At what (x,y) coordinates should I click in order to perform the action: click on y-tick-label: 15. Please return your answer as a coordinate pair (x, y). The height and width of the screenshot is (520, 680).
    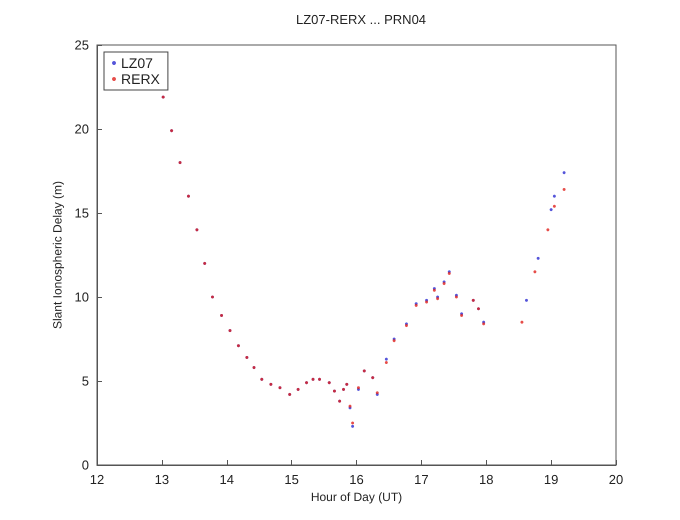
    Looking at the image, I should click on (81, 213).